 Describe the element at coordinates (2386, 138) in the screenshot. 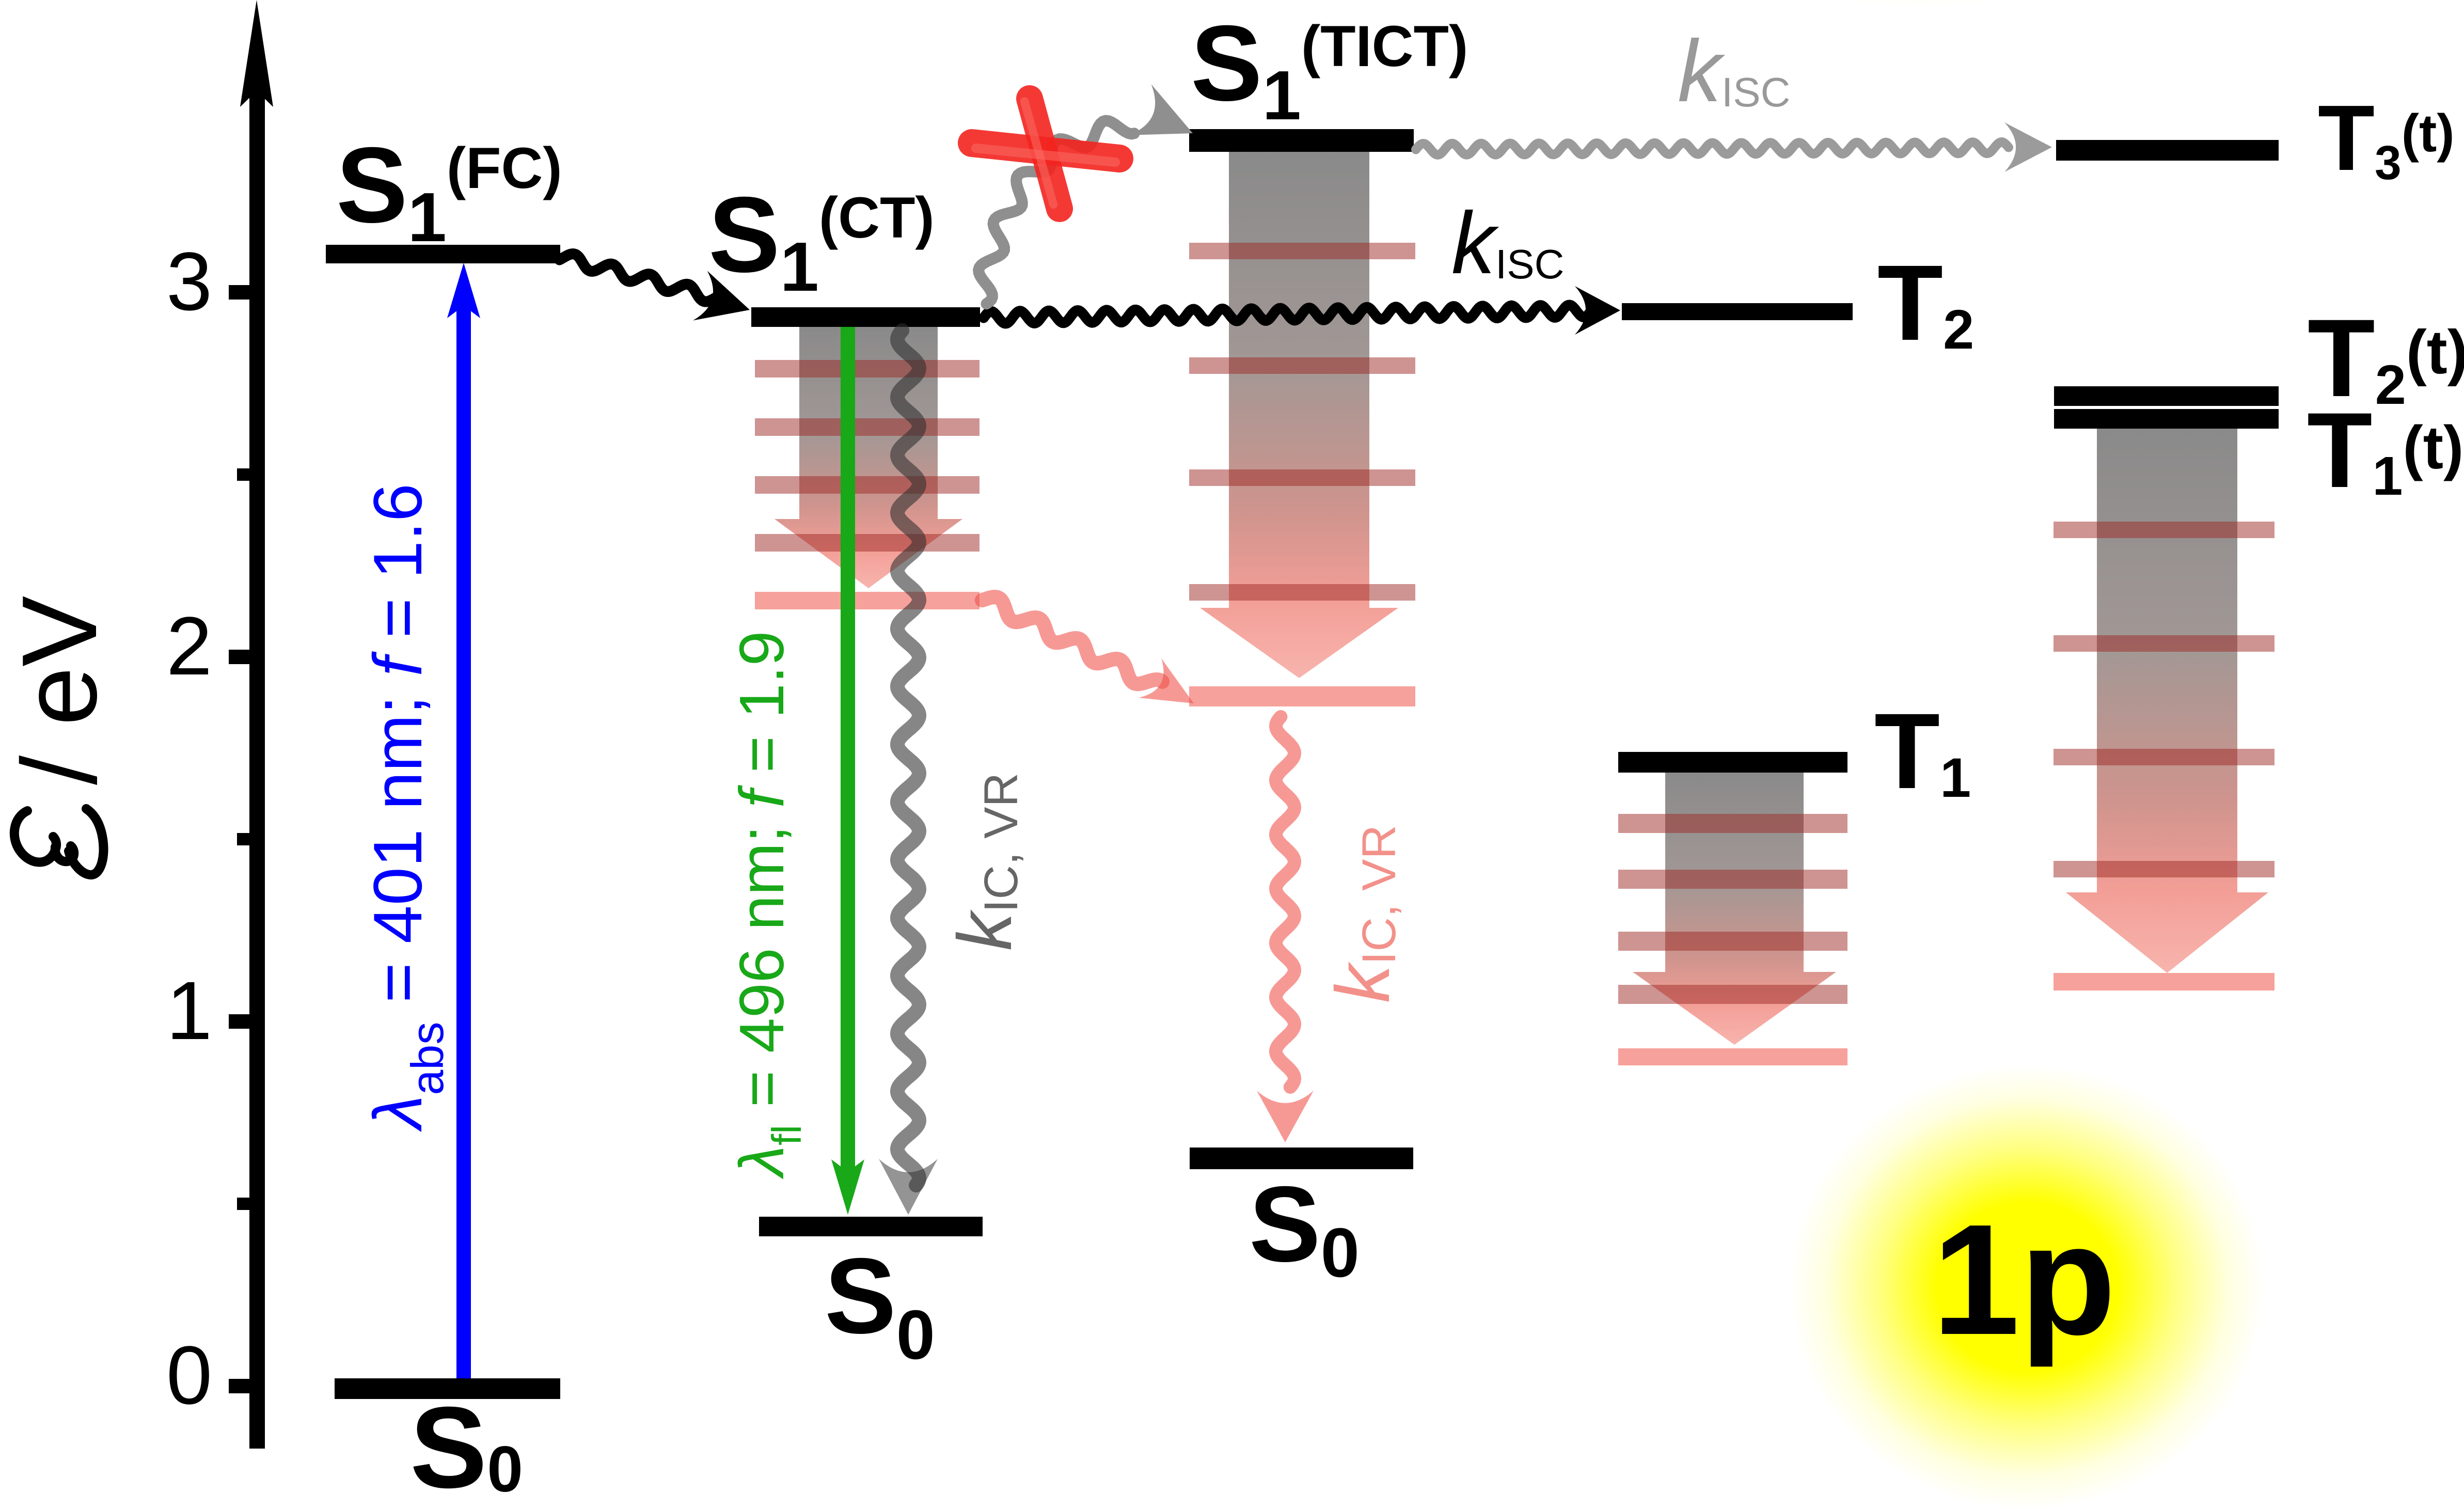

I see `svg-text: T3(t)` at that location.